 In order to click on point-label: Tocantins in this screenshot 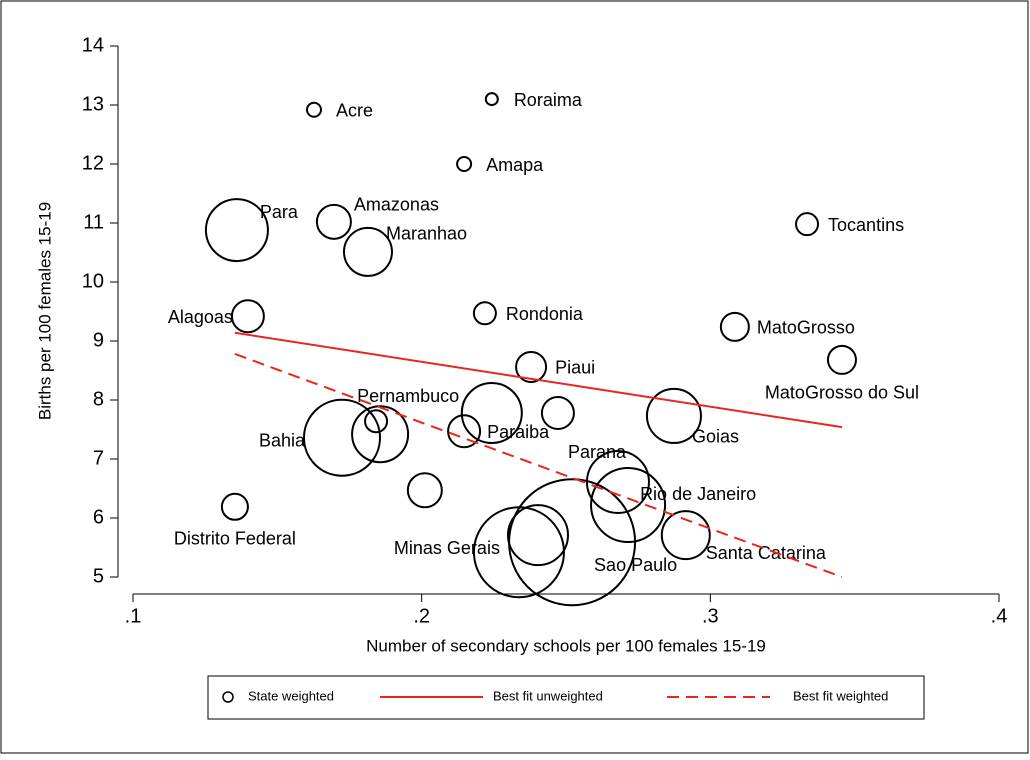, I will do `click(866, 225)`.